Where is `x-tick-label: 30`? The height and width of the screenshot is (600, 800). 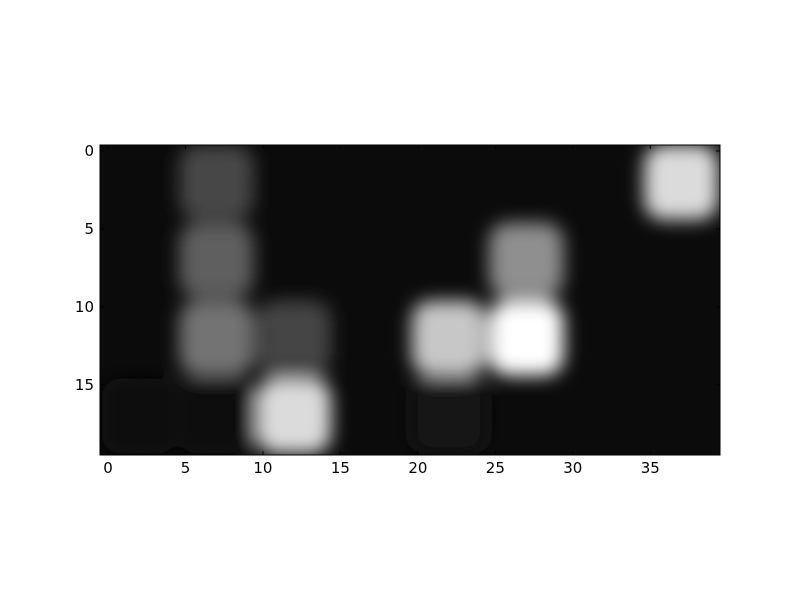
x-tick-label: 30 is located at coordinates (572, 468).